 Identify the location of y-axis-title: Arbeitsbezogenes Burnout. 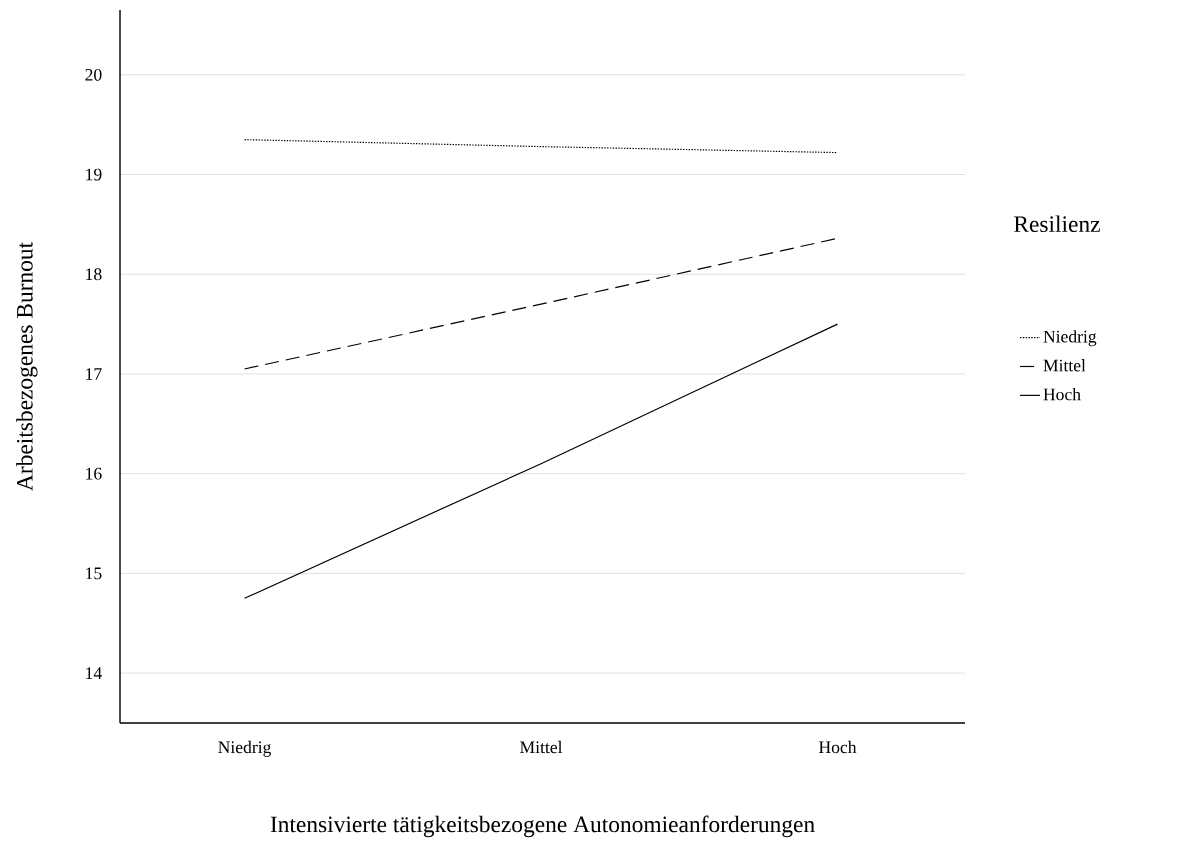
(27, 366).